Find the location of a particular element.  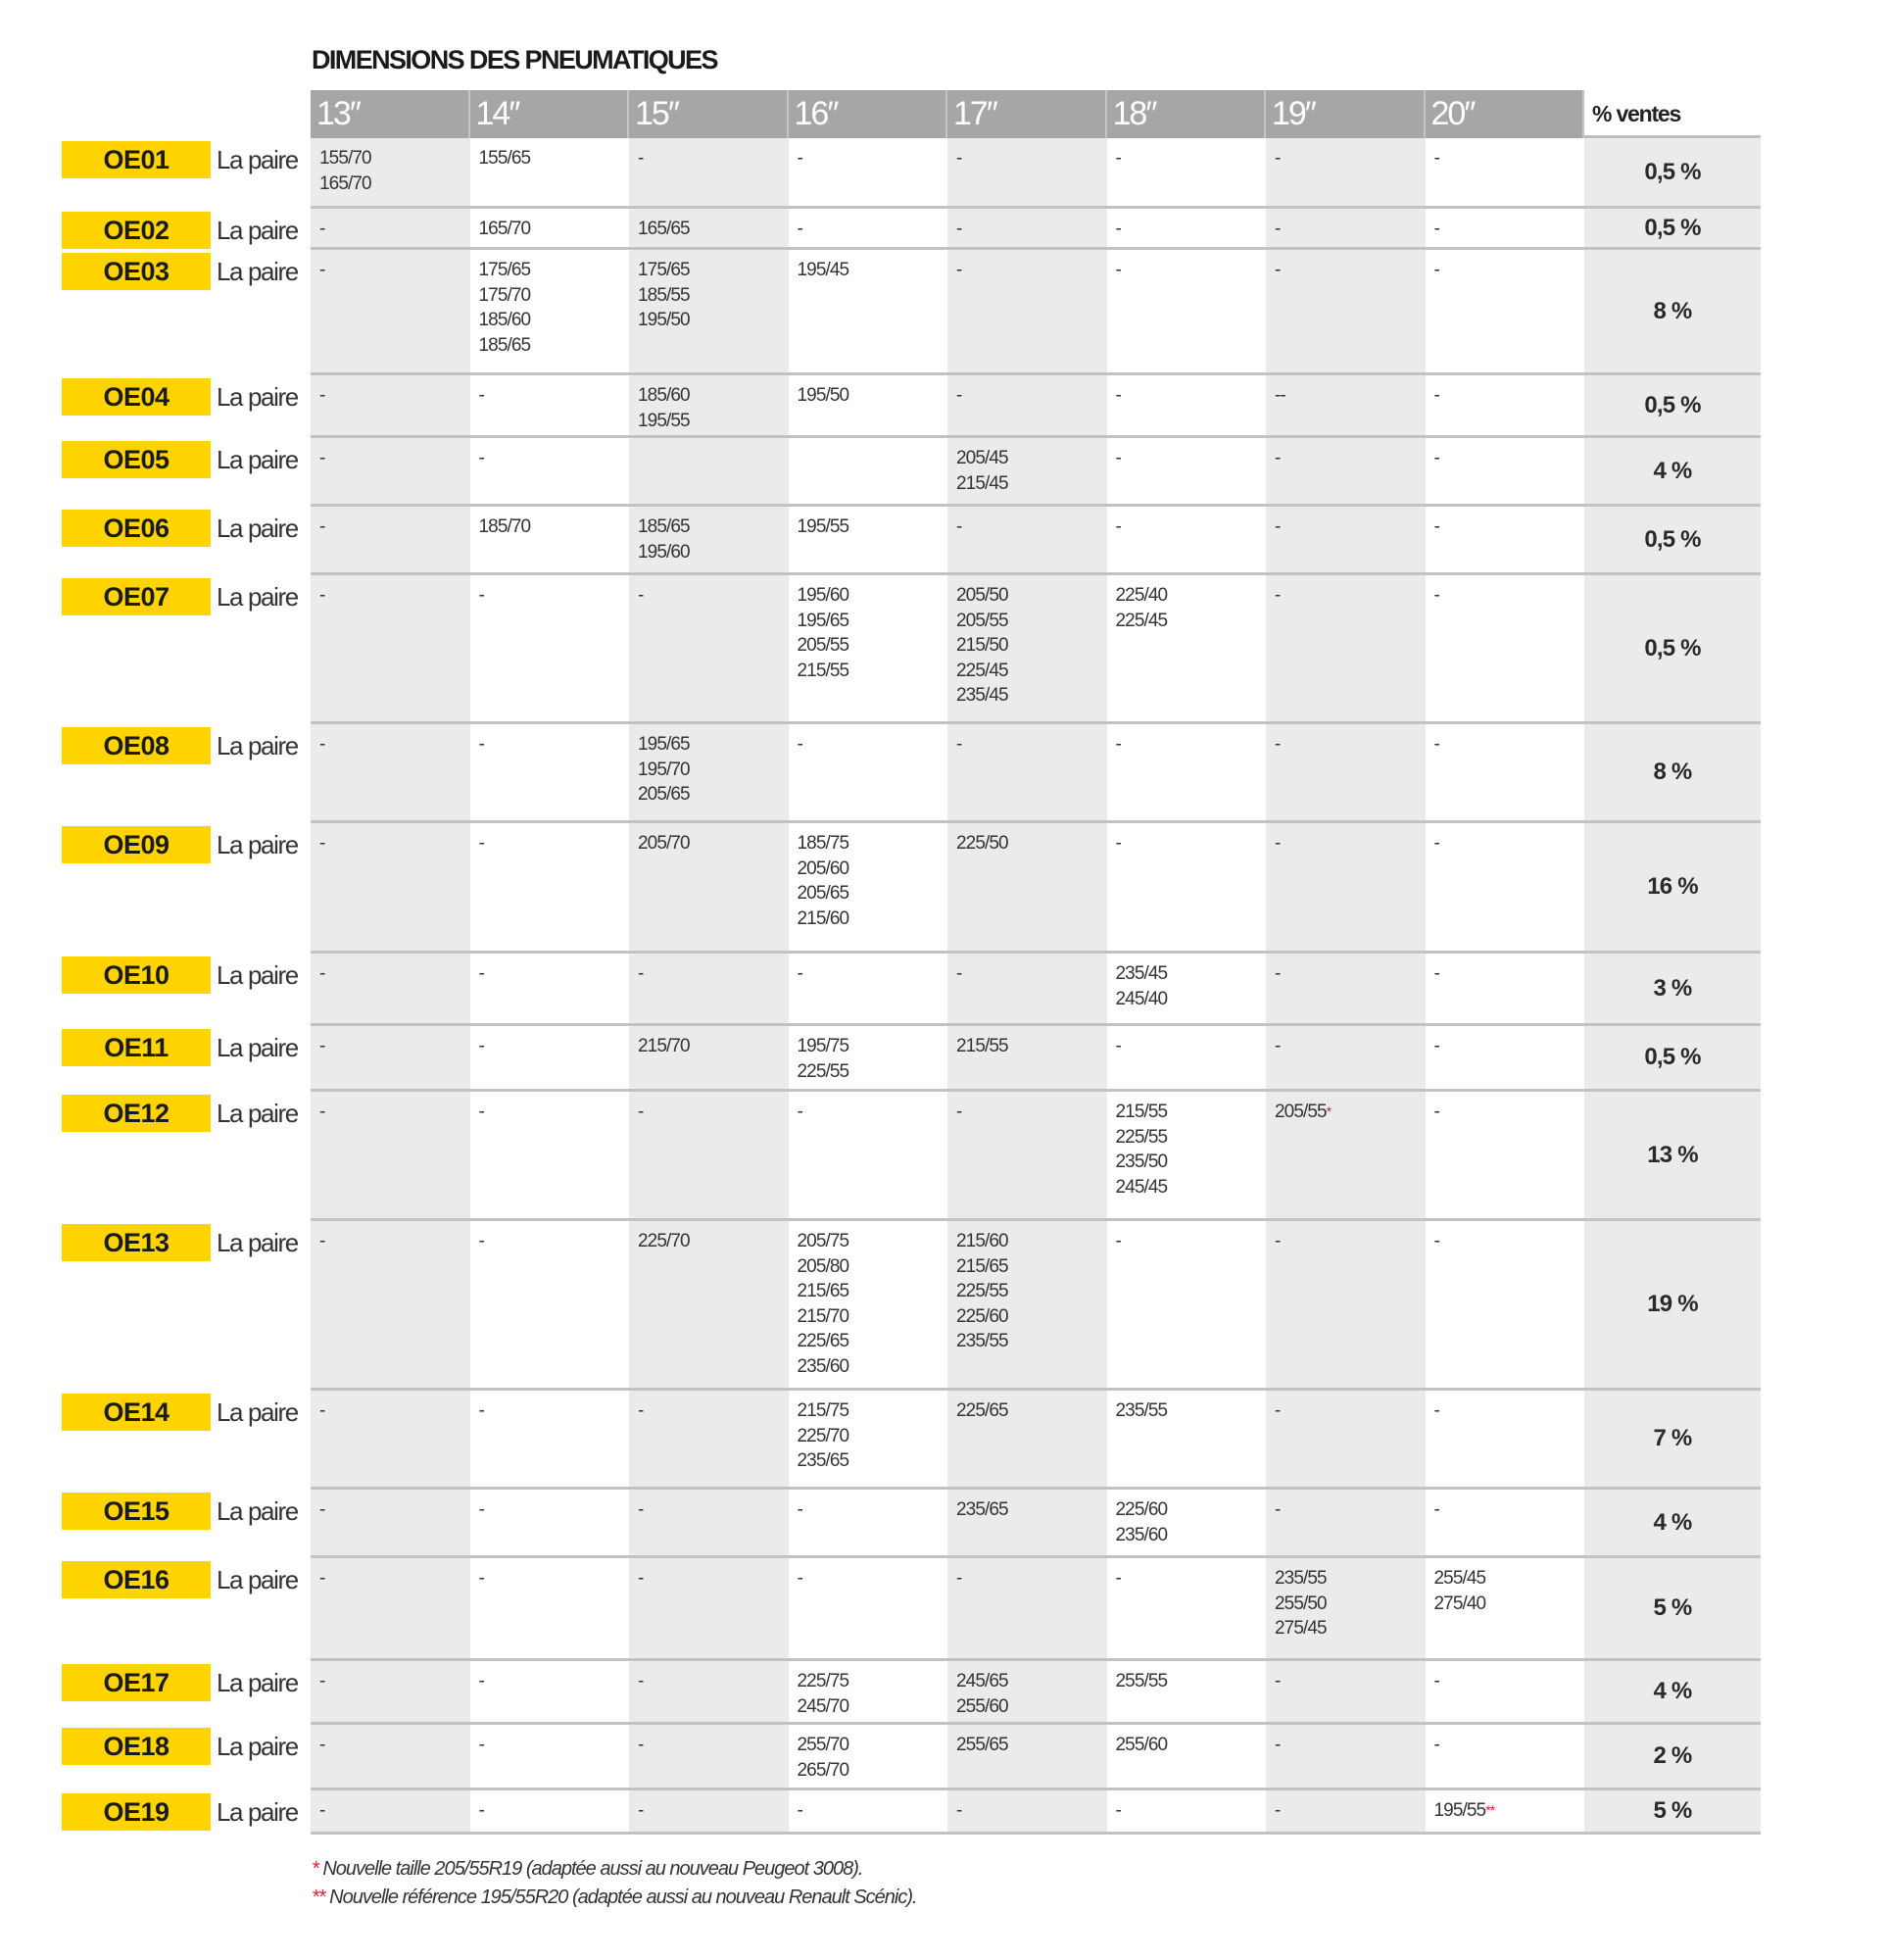

row-cells: - 165/70 165/65 - - - - - 0,5 % is located at coordinates (1036, 229).